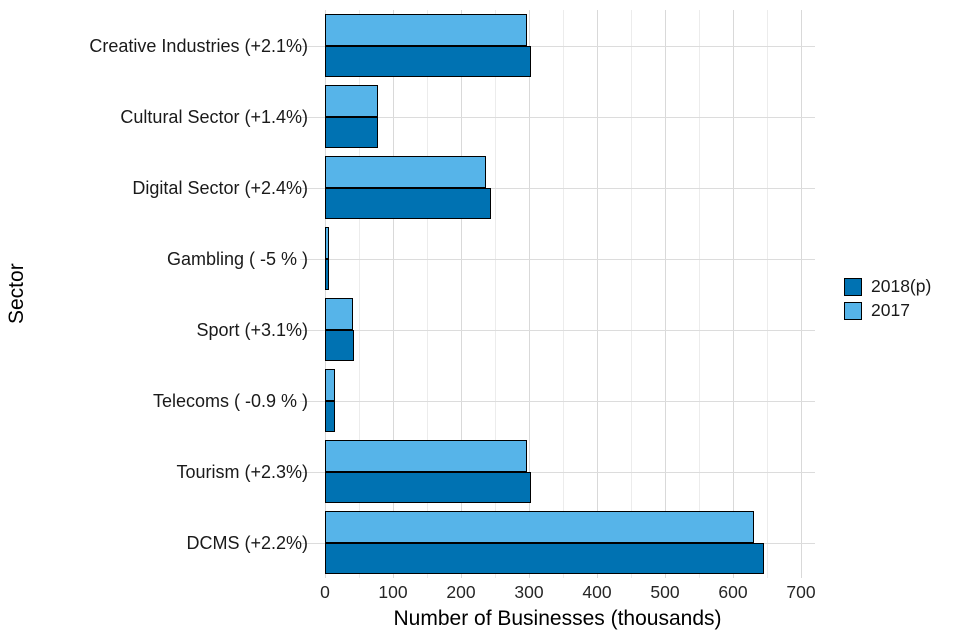 This screenshot has width=960, height=640. Describe the element at coordinates (198, 45) in the screenshot. I see `category-label: Creative Industries (+2.1%)` at that location.